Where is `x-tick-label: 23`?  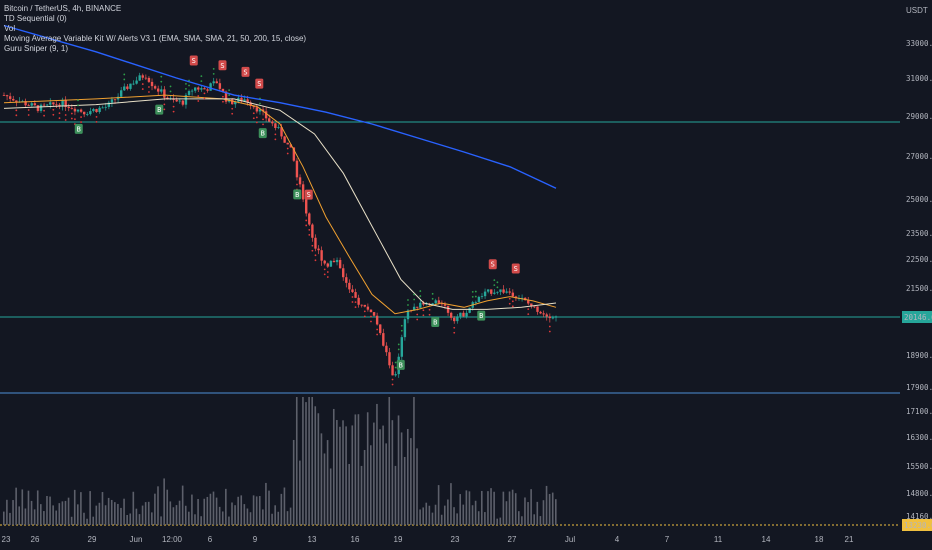
x-tick-label: 23 is located at coordinates (455, 539).